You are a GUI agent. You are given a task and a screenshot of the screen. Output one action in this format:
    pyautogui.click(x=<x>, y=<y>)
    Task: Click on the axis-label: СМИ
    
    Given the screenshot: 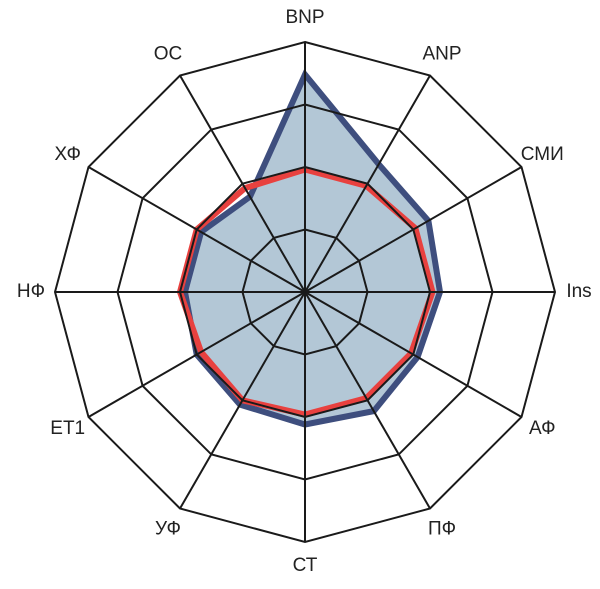 What is the action you would take?
    pyautogui.click(x=542, y=154)
    